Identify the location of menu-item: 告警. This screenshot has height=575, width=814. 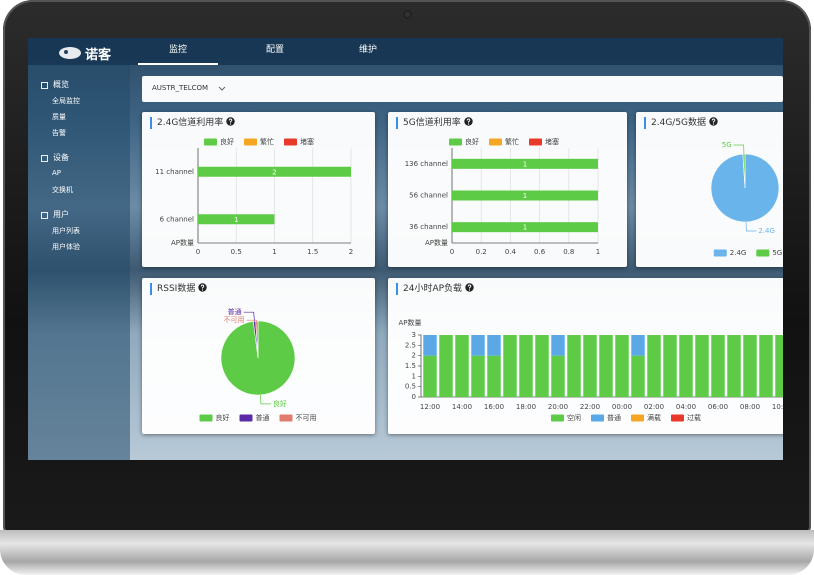
(59, 133).